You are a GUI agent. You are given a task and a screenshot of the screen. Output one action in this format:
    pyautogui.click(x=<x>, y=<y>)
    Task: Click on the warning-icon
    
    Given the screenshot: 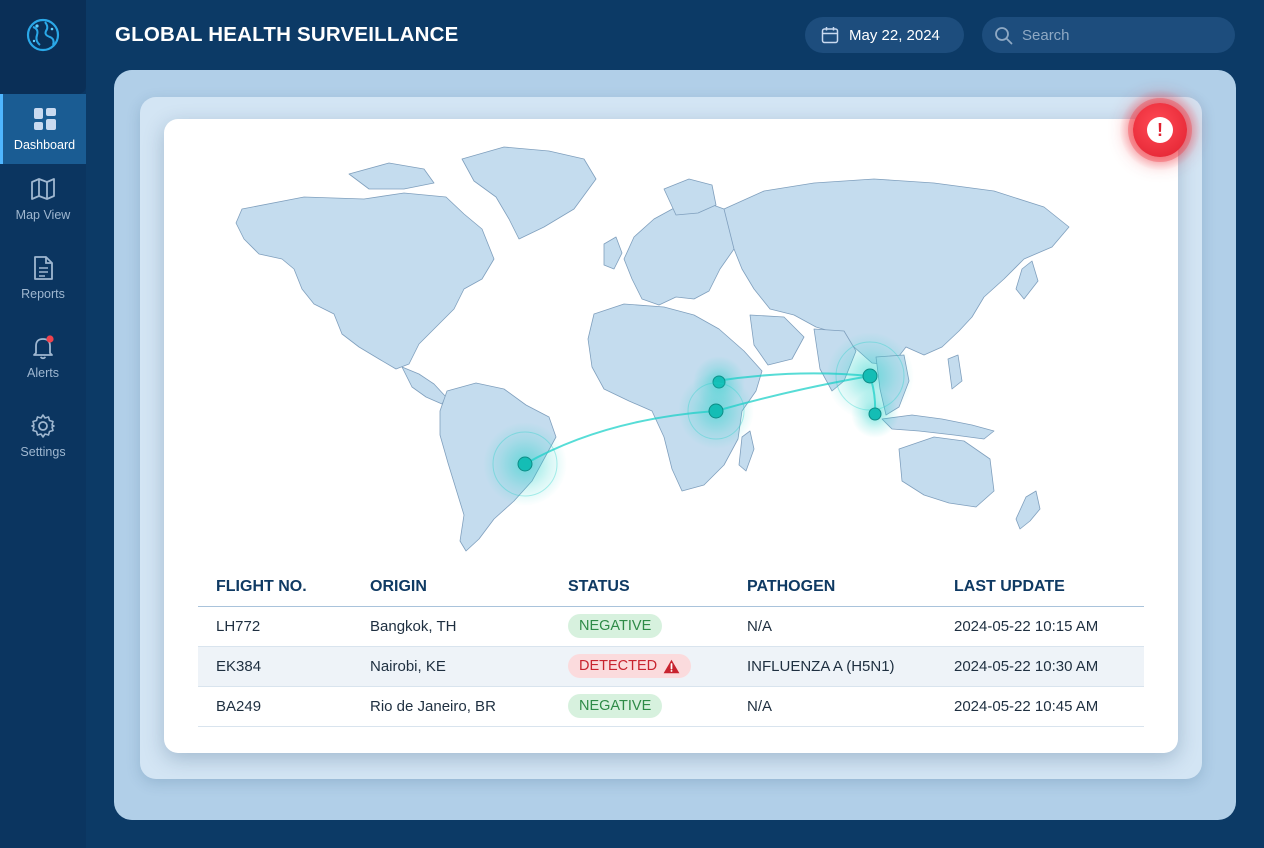 What is the action you would take?
    pyautogui.click(x=671, y=666)
    